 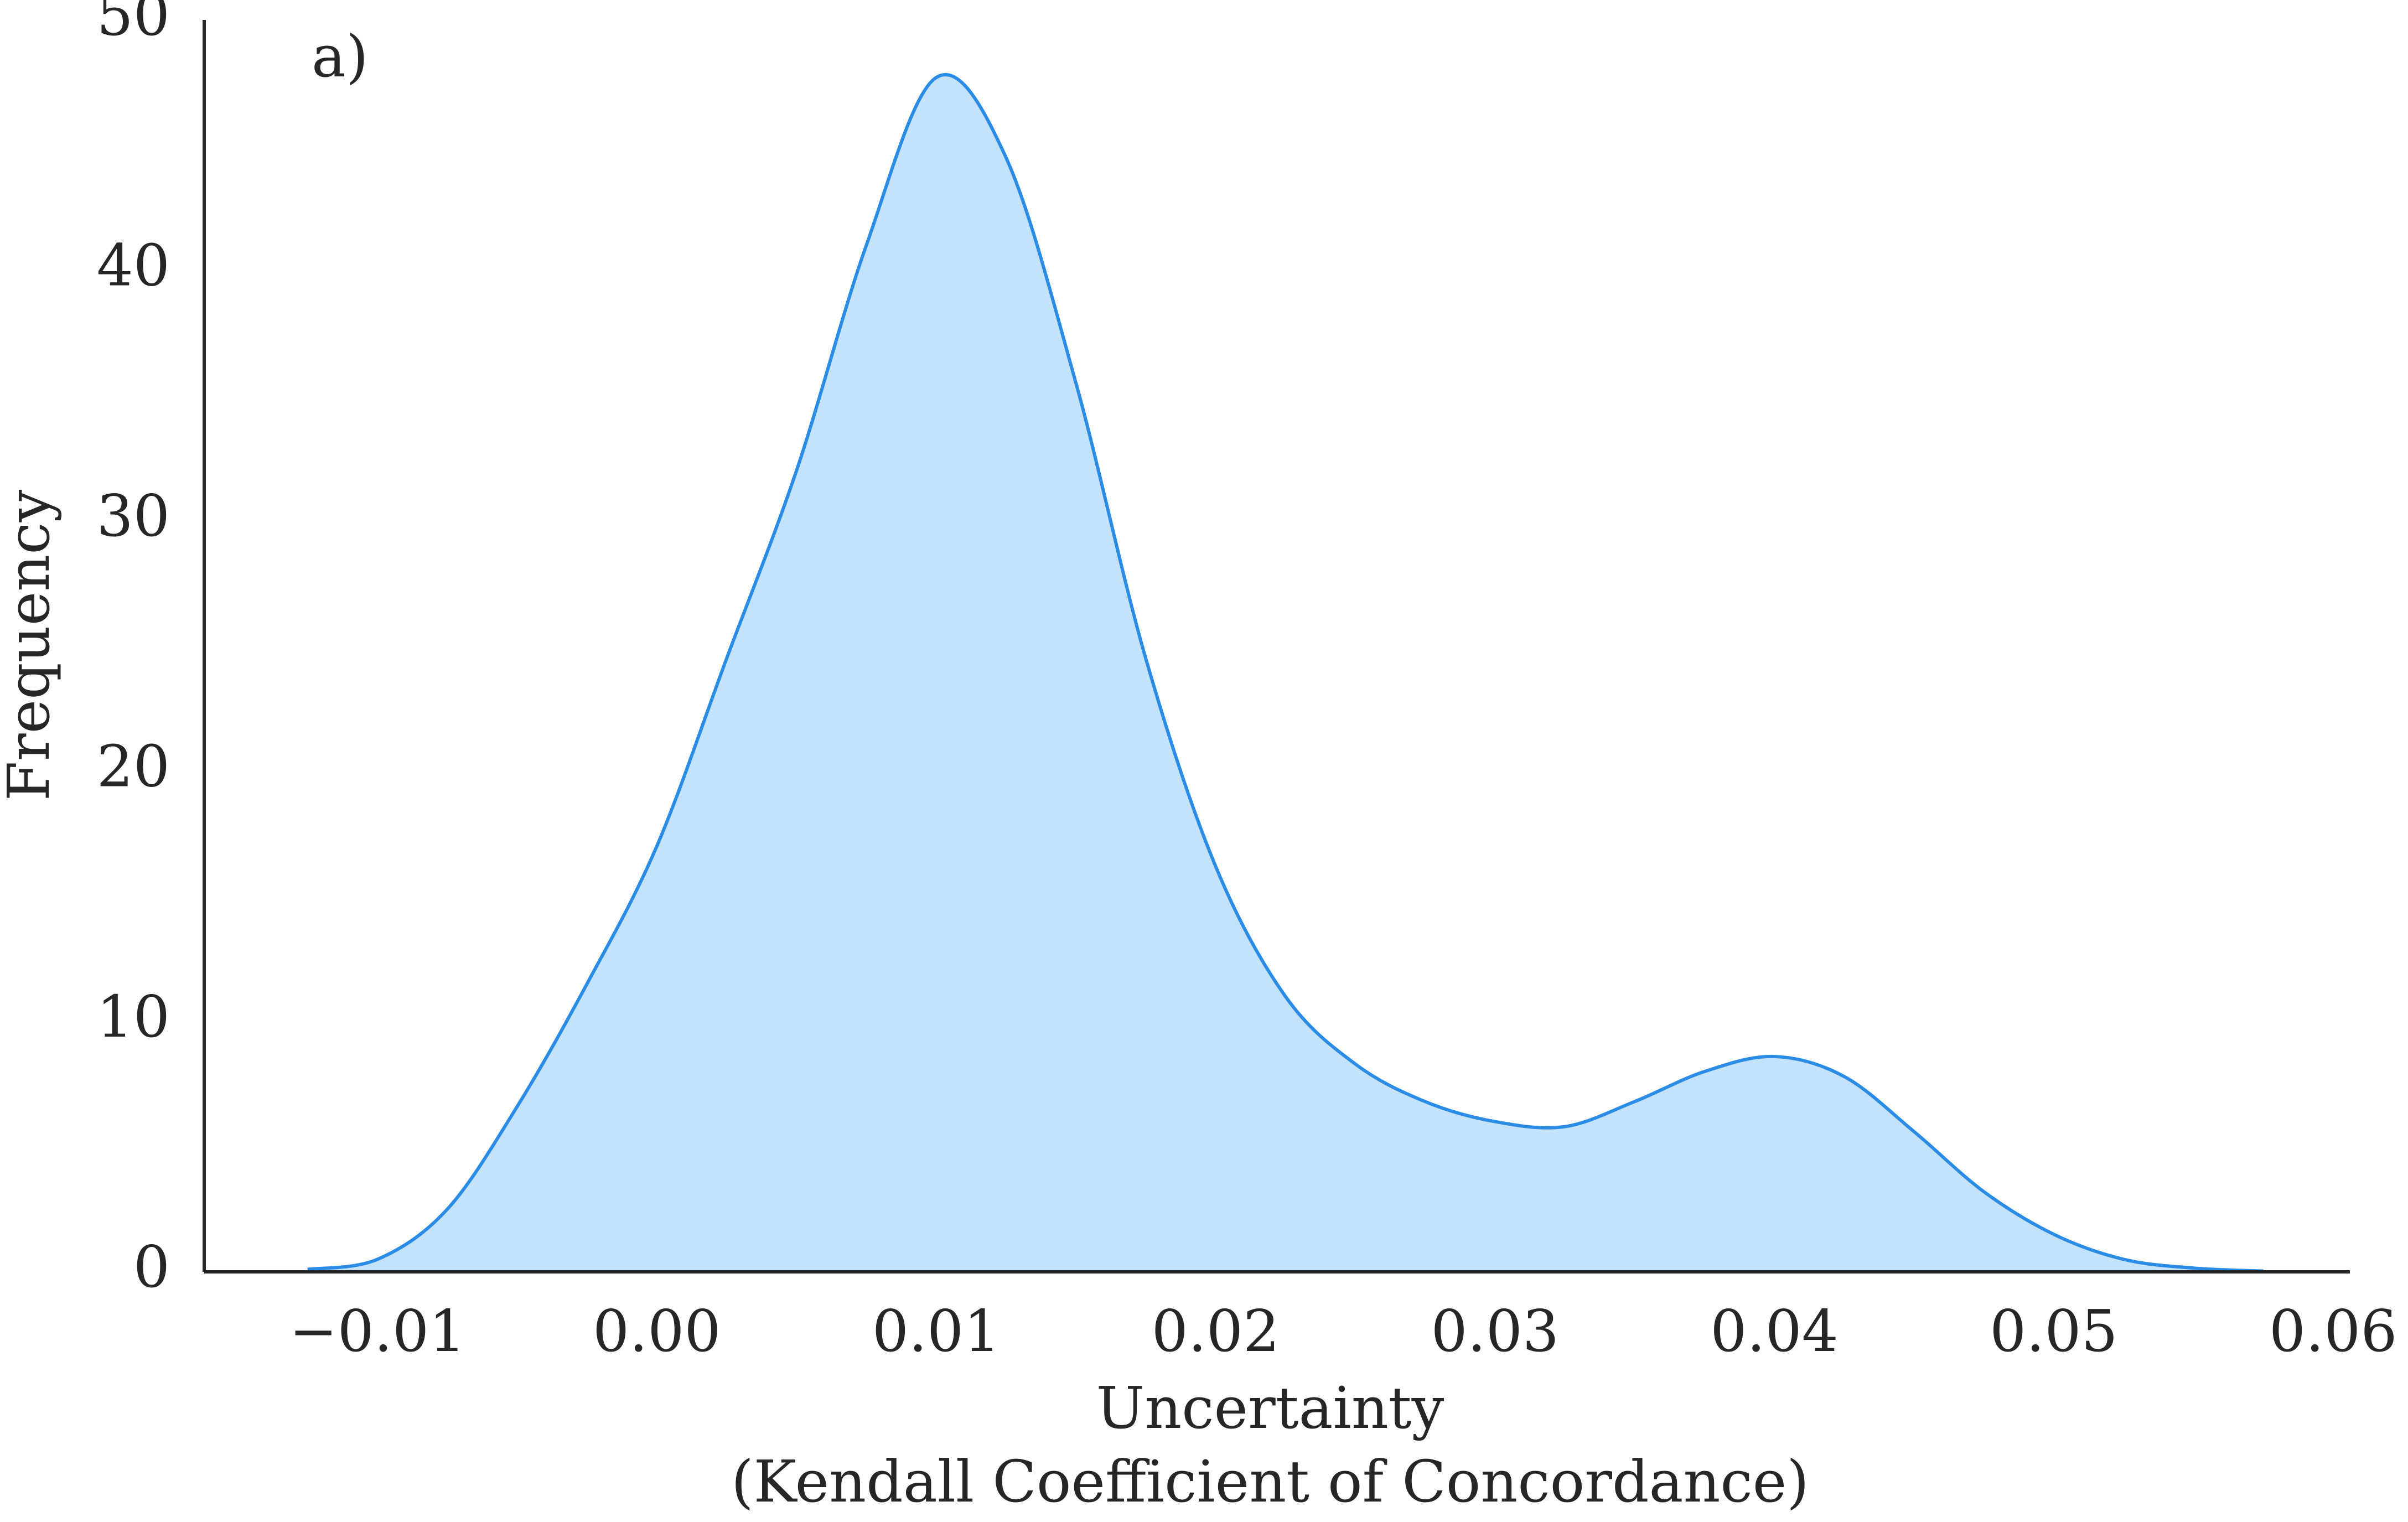 What do you see at coordinates (1774, 1331) in the screenshot?
I see `x-tick-label: 0.04` at bounding box center [1774, 1331].